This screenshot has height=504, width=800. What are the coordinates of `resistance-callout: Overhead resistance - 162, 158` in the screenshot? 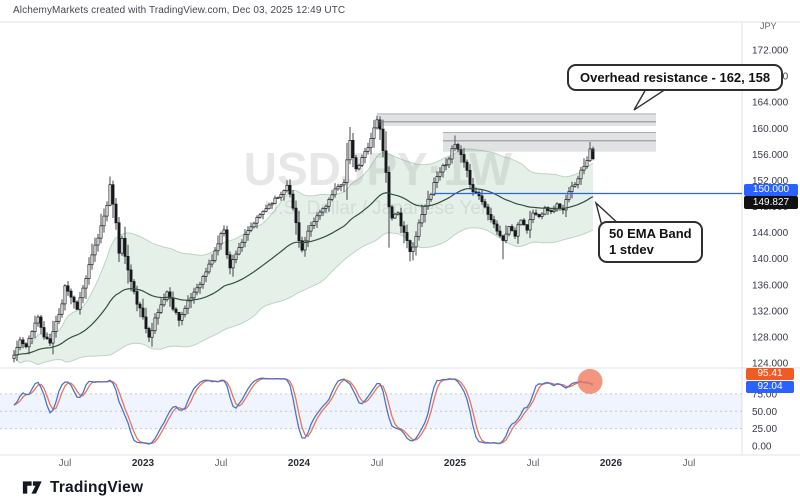 It's located at (675, 77).